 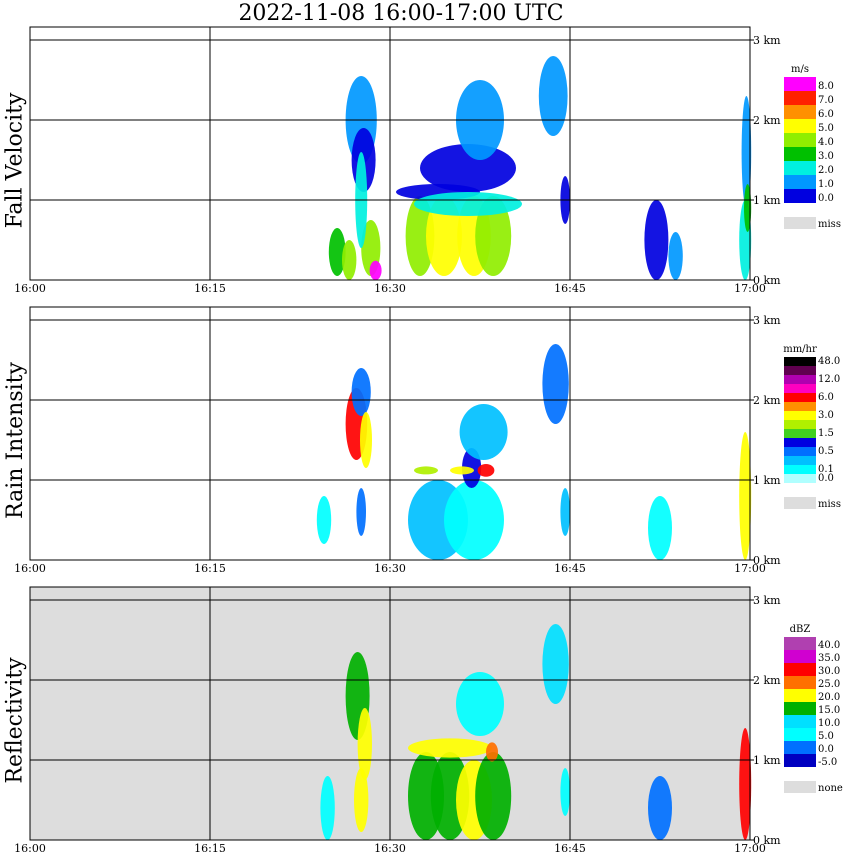 What do you see at coordinates (767, 120) in the screenshot?
I see `y-tick-label: 2 km` at bounding box center [767, 120].